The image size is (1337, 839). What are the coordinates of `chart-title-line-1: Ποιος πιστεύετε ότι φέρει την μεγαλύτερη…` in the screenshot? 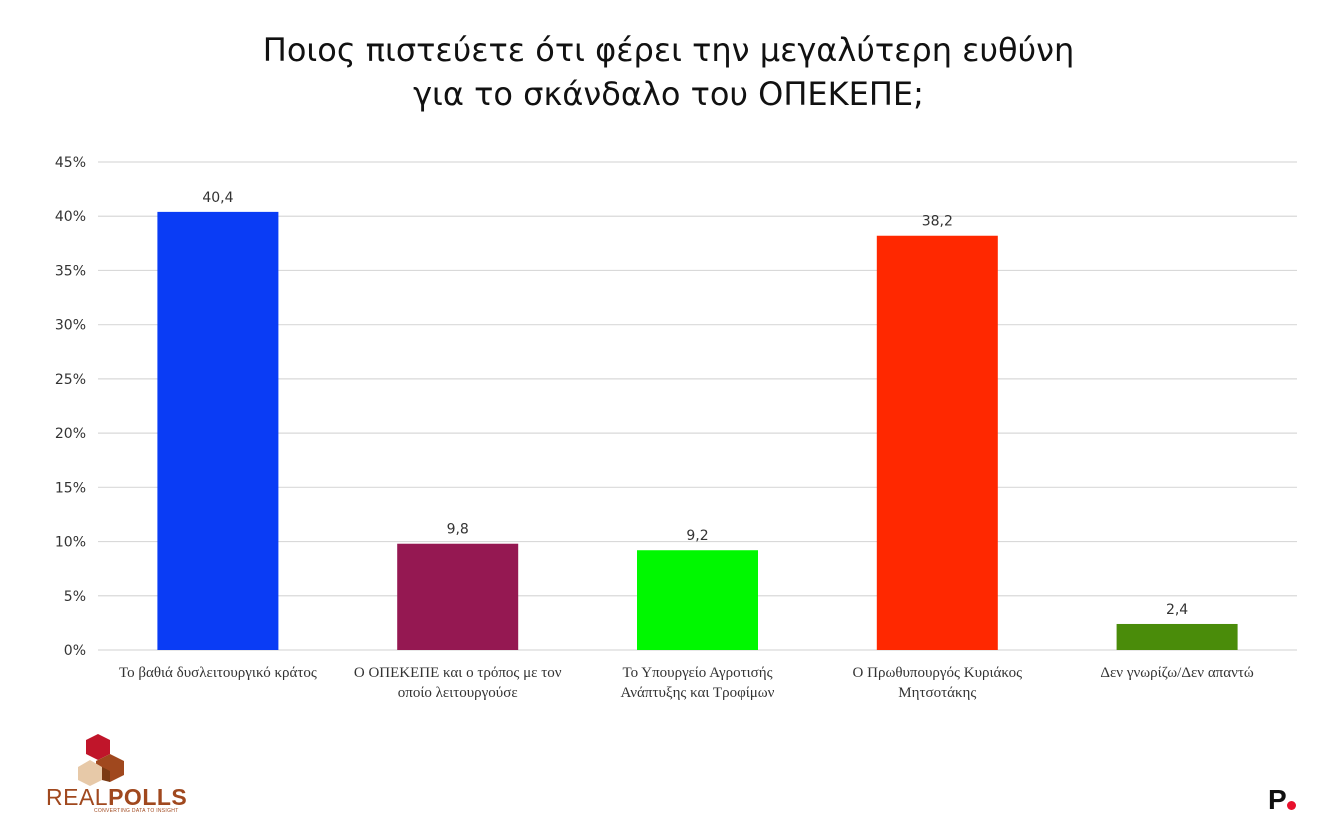 It's located at (668, 50).